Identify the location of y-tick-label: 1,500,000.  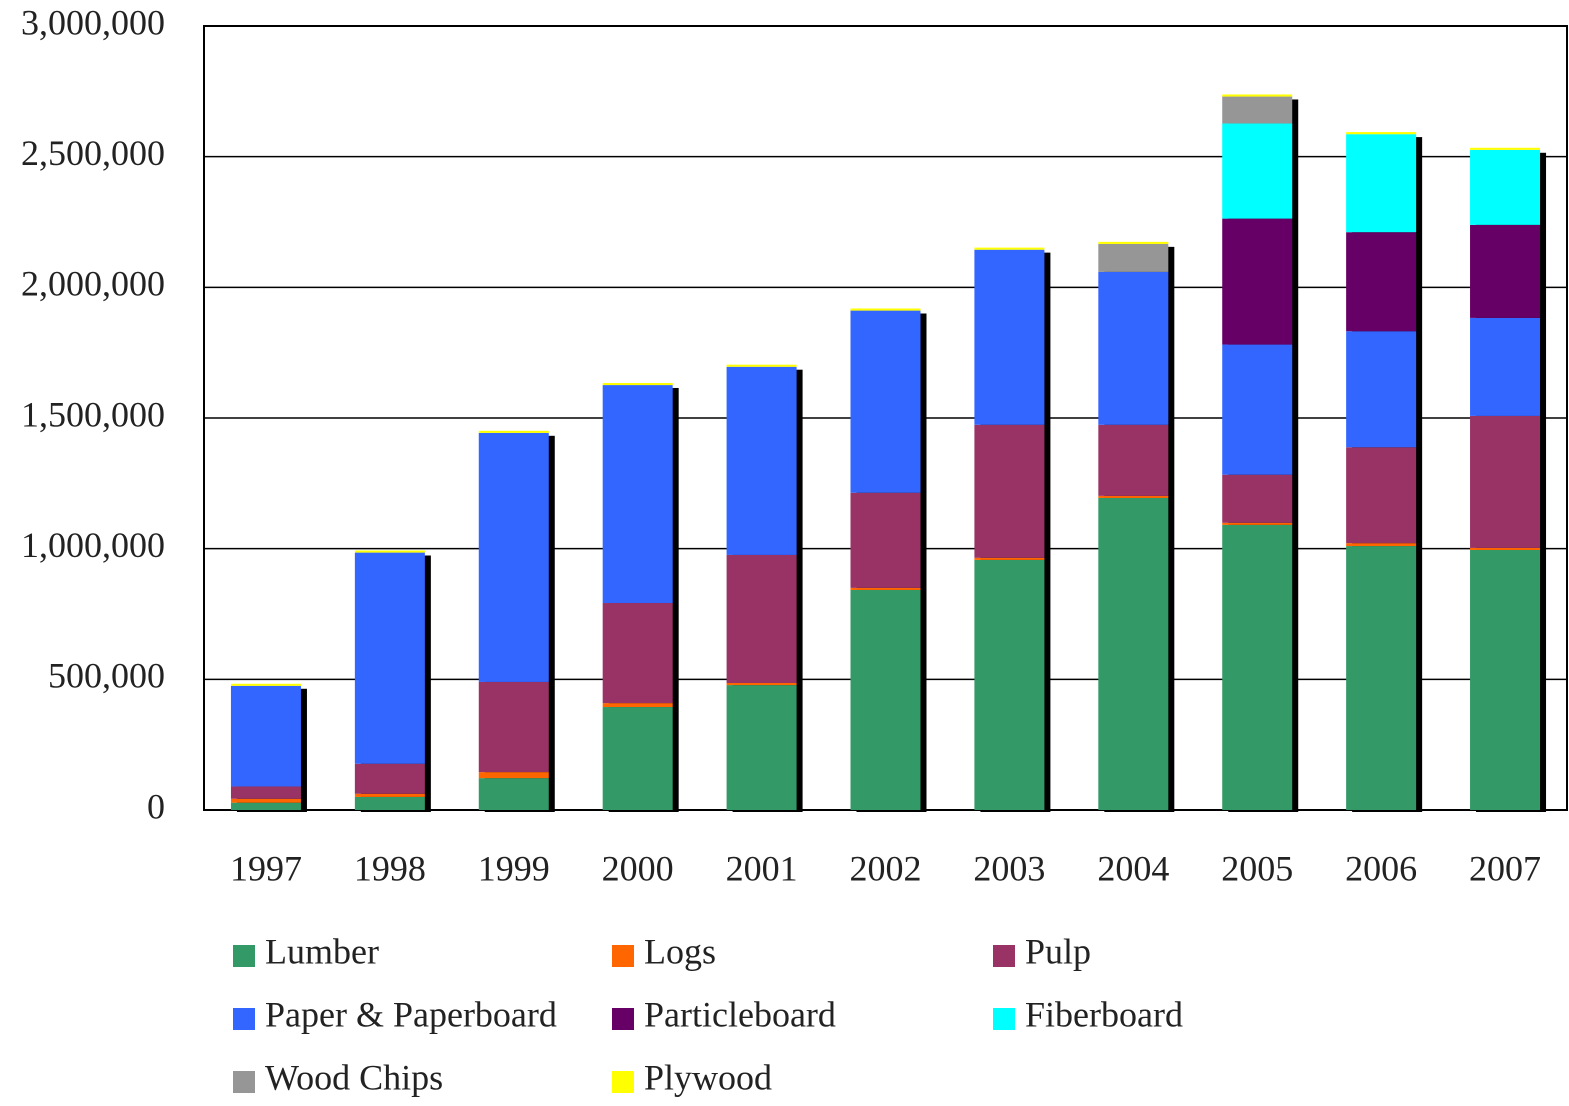
(93, 414).